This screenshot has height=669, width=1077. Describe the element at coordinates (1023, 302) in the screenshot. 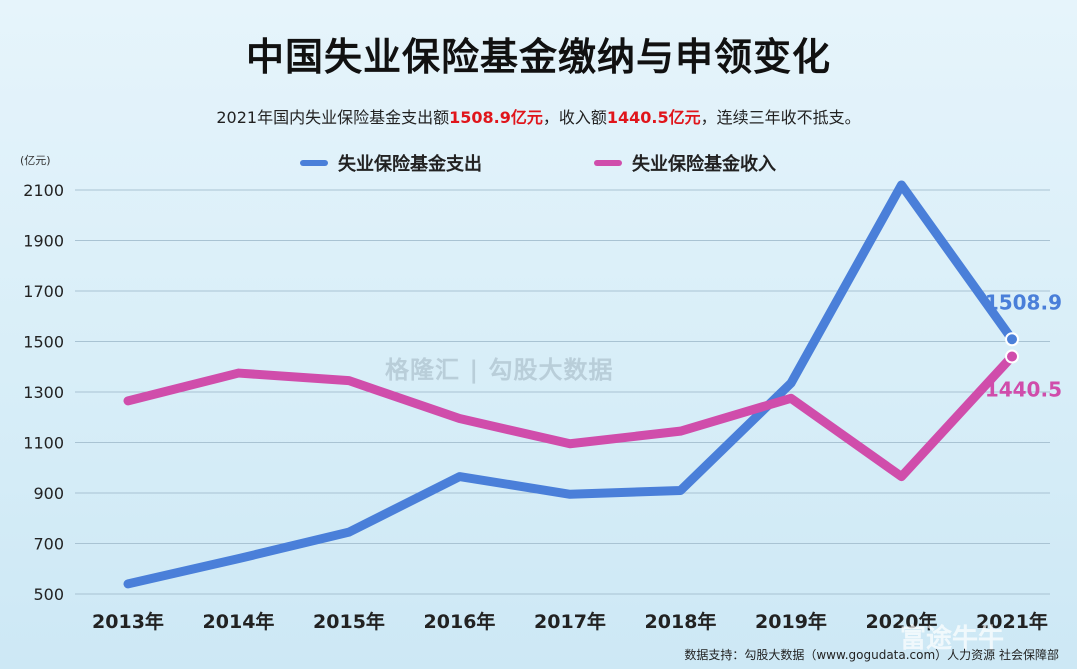

I see `end-label-expenditure: 1508.9` at that location.